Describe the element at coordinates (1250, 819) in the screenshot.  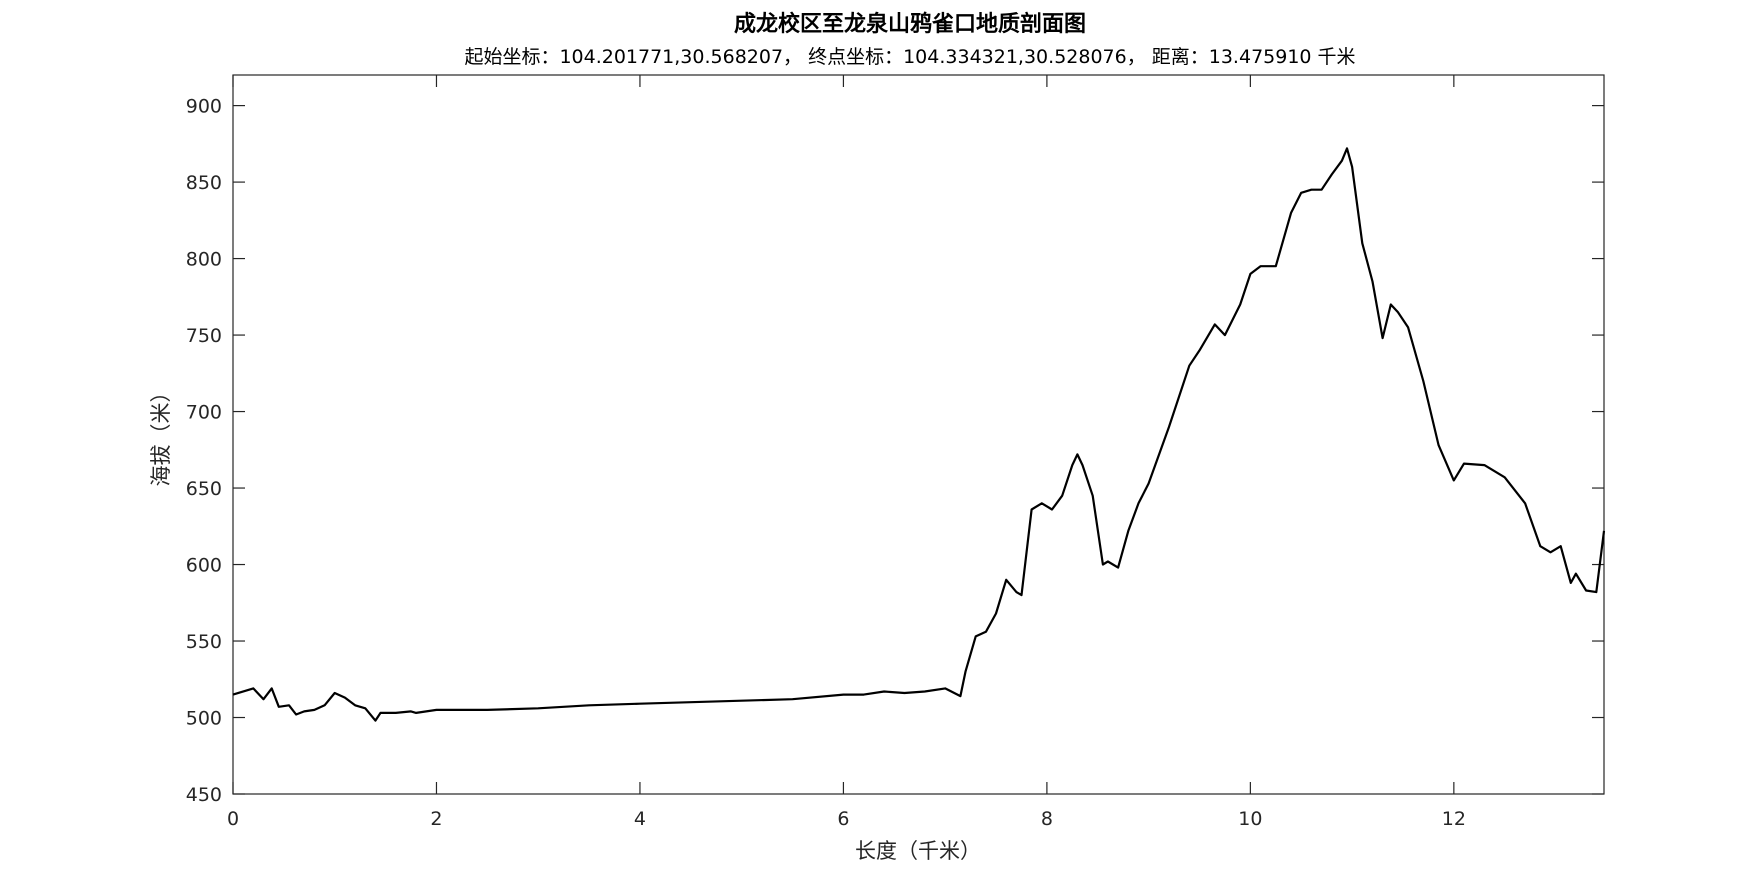
I see `x-tick-label: 10` at that location.